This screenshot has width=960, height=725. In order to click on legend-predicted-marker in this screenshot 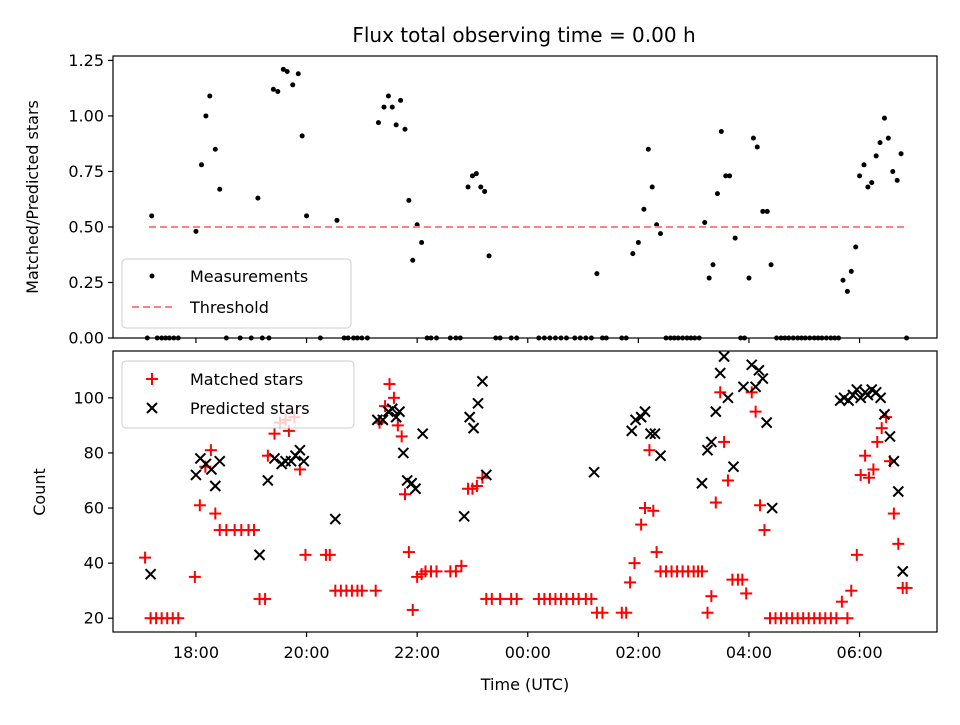, I will do `click(152, 408)`.